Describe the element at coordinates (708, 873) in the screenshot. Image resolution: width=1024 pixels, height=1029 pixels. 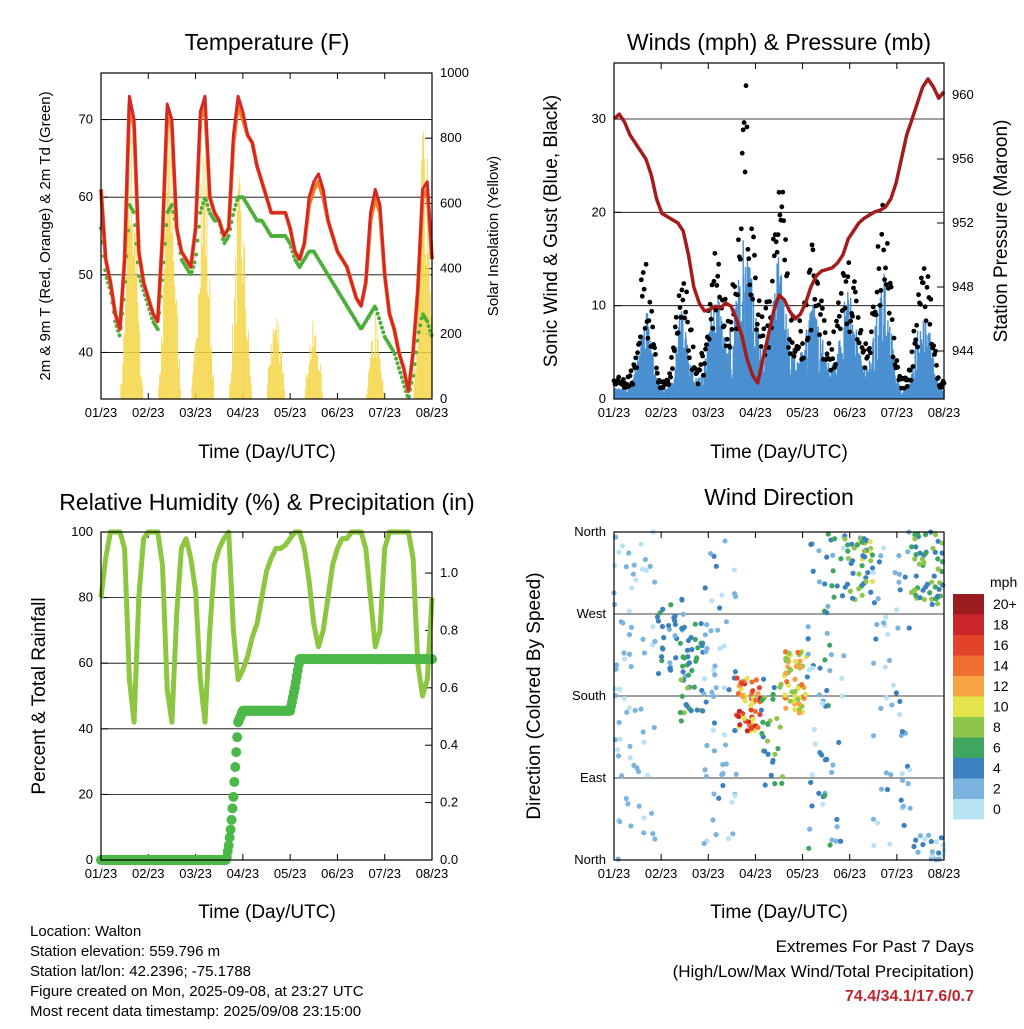
I see `x-tick-label: 03/23` at that location.